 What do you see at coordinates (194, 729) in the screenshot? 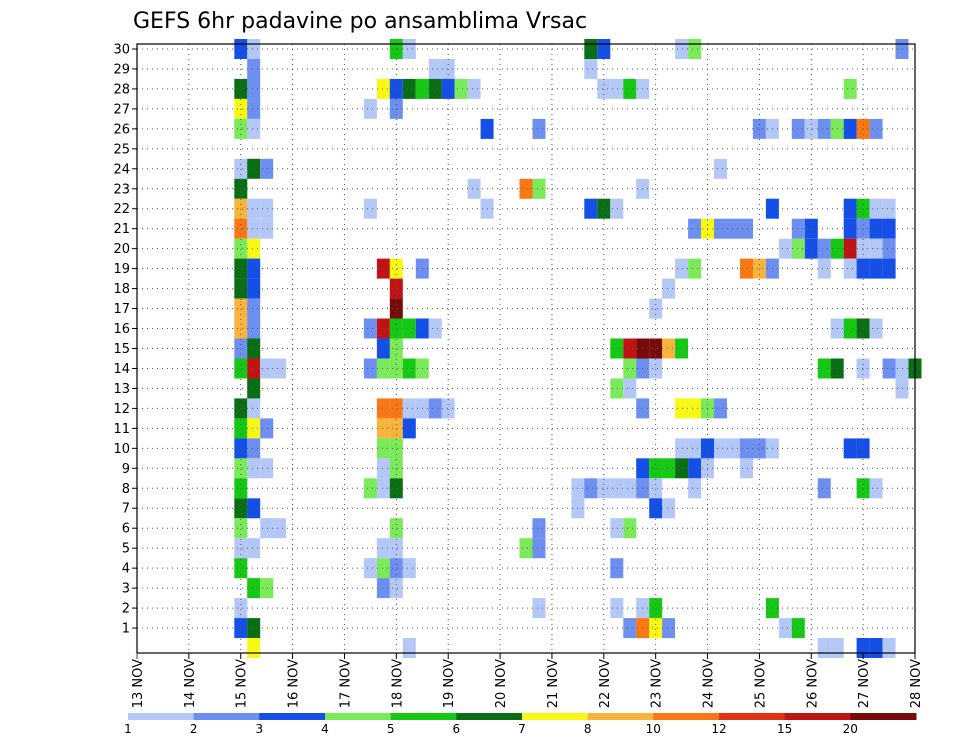
I see `colorbar-label: 2` at bounding box center [194, 729].